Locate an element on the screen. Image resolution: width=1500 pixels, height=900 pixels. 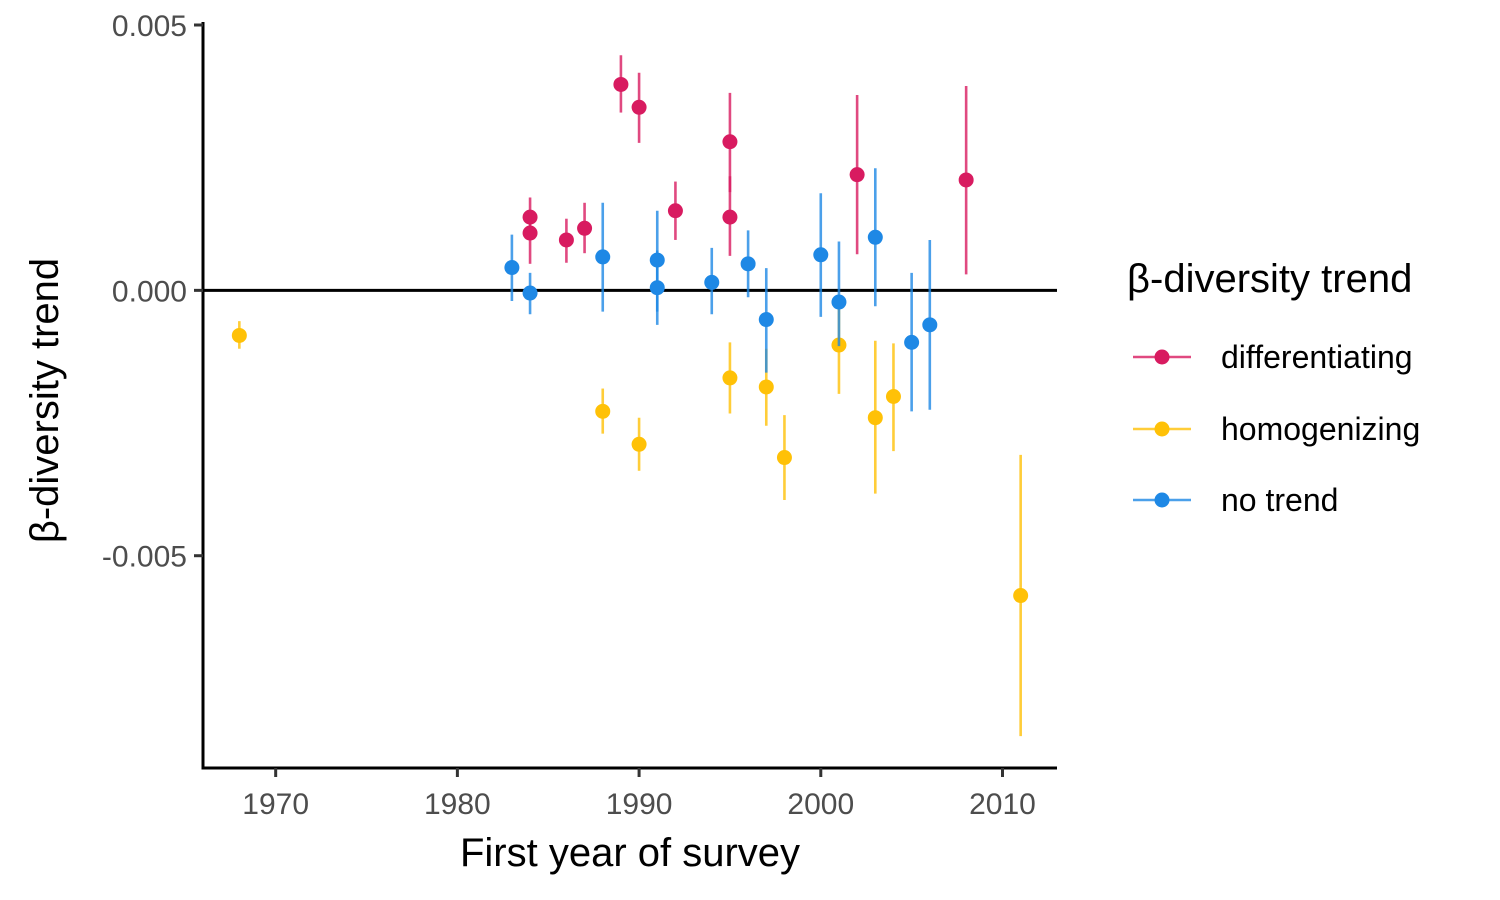
legend-label: no trend is located at coordinates (1279, 500).